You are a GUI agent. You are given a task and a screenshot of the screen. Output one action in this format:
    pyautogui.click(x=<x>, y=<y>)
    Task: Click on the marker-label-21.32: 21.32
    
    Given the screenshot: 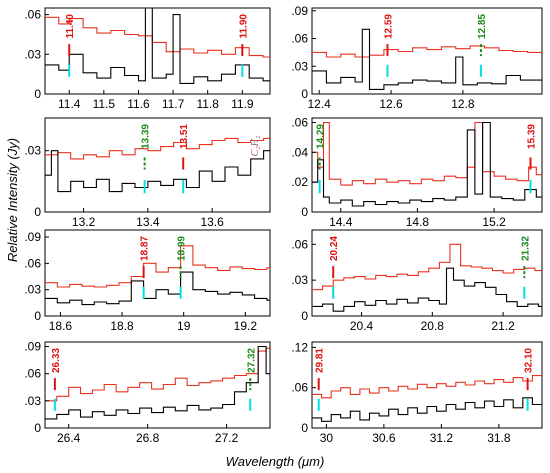 What is the action you would take?
    pyautogui.click(x=525, y=248)
    